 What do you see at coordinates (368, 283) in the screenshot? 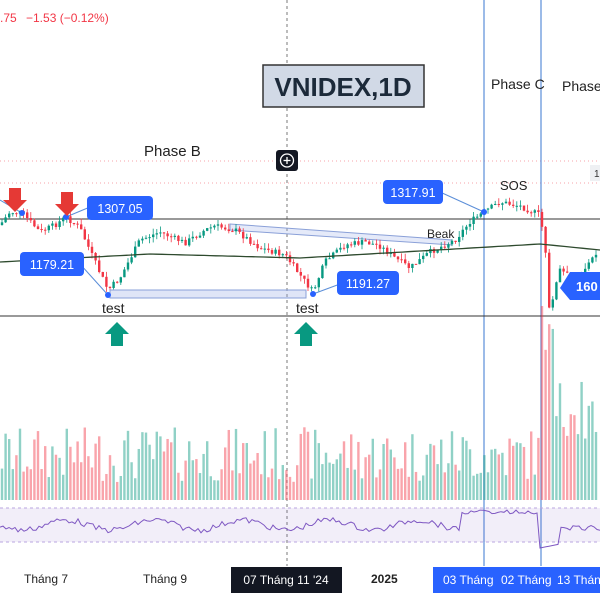
I see `price-label-1191: 1191.27` at bounding box center [368, 283].